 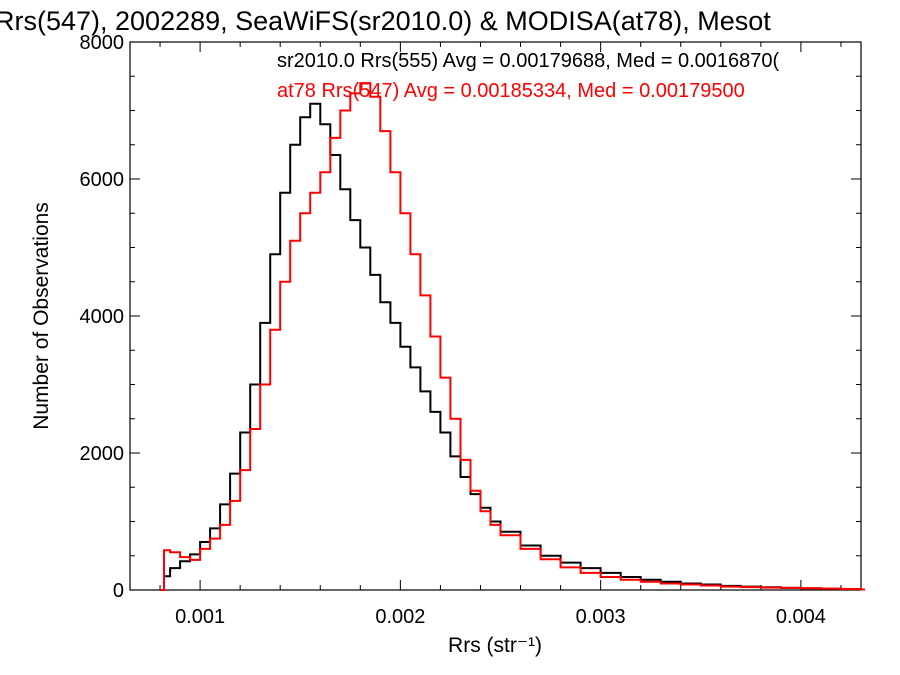 I want to click on x-tick-label: 0.004, so click(x=801, y=617).